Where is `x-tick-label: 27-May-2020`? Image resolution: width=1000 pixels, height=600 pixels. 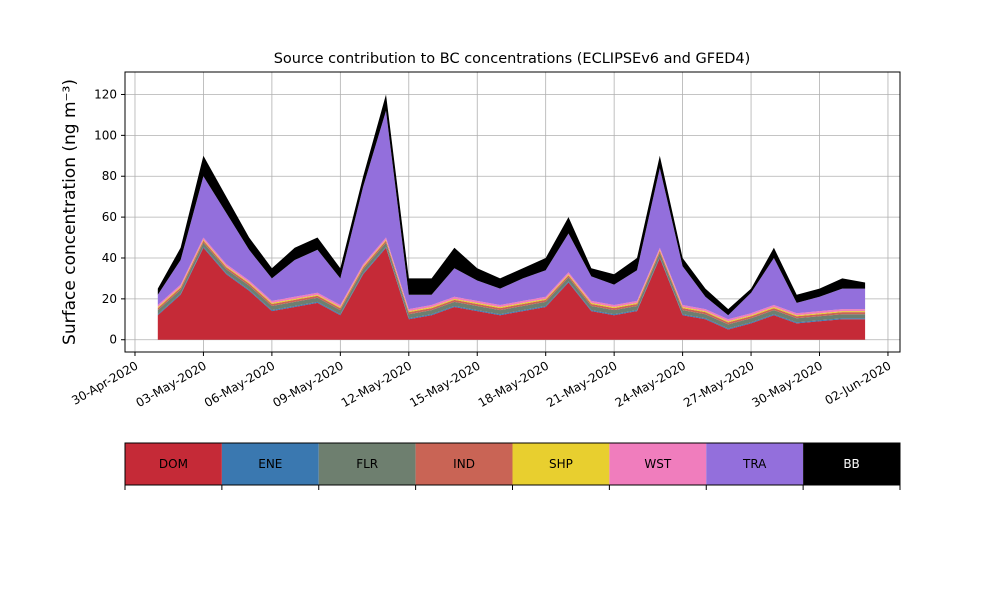 x-tick-label: 27-May-2020 is located at coordinates (718, 384).